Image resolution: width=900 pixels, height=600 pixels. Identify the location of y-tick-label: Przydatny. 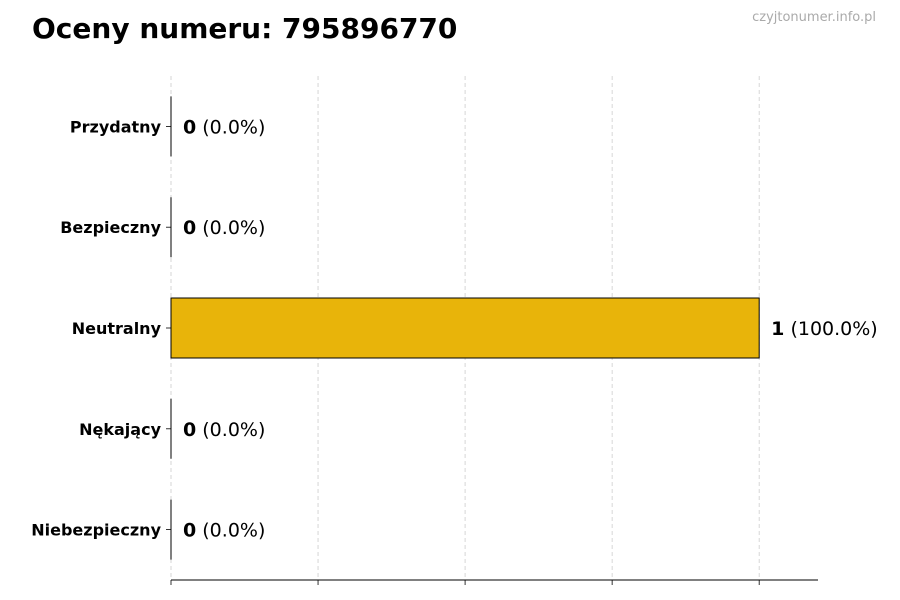
(116, 126).